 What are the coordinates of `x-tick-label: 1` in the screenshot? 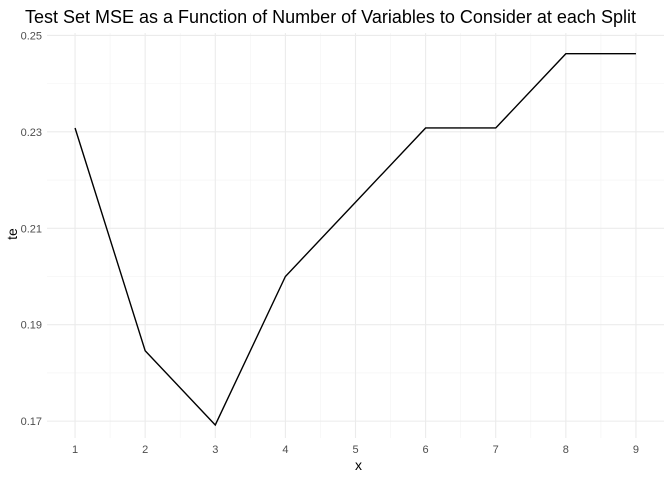 It's located at (75, 450).